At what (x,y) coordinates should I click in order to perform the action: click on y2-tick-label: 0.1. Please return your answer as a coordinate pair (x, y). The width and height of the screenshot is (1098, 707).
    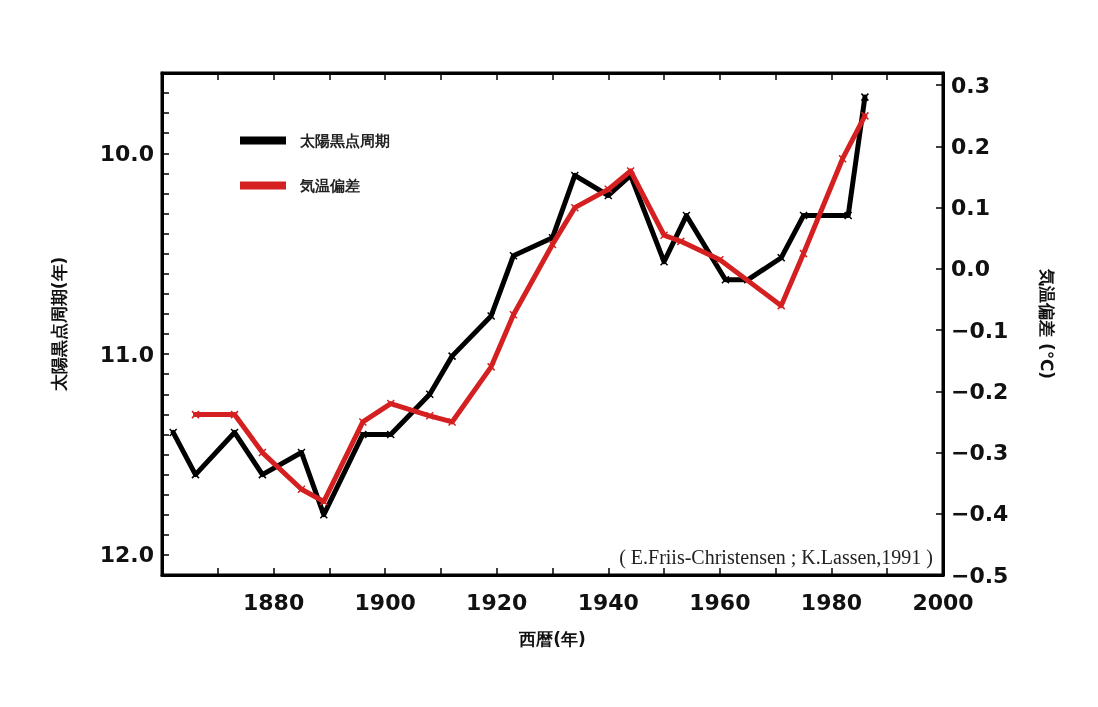
    Looking at the image, I should click on (970, 208).